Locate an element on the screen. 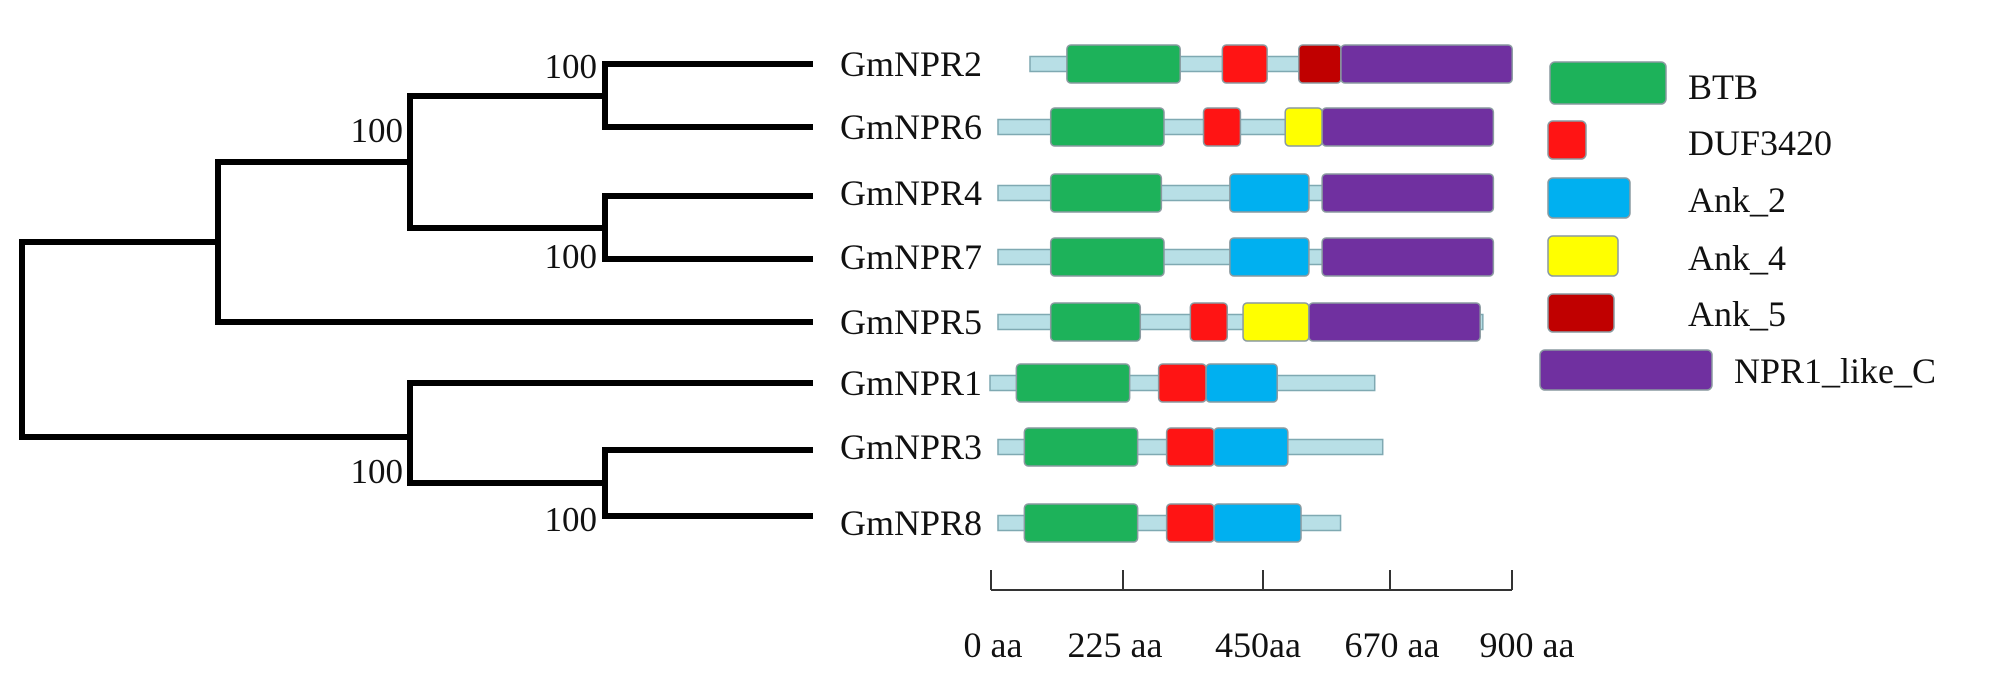  gene-label: GmNPR2 is located at coordinates (911, 64).